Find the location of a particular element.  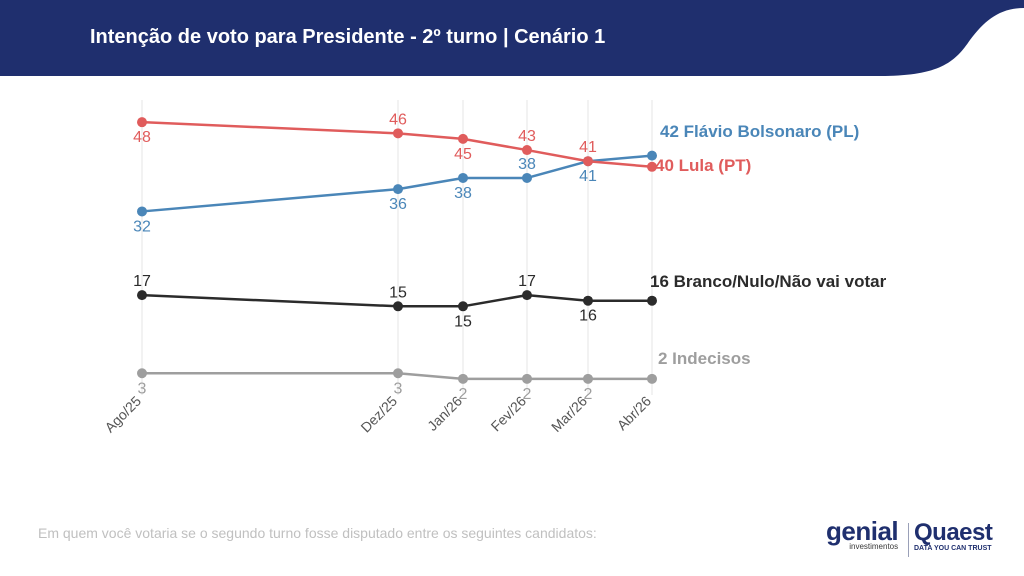

logo-divider is located at coordinates (908, 540).